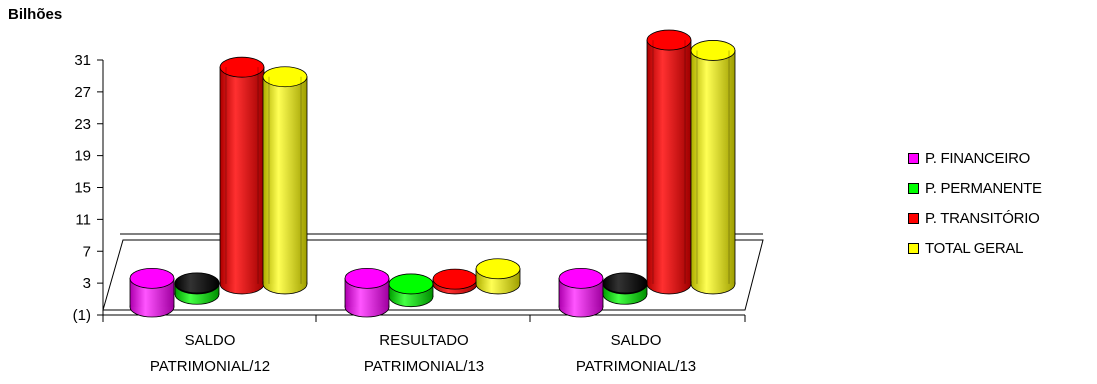 This screenshot has height=384, width=1097. I want to click on legend-swatch-financeiro, so click(913, 158).